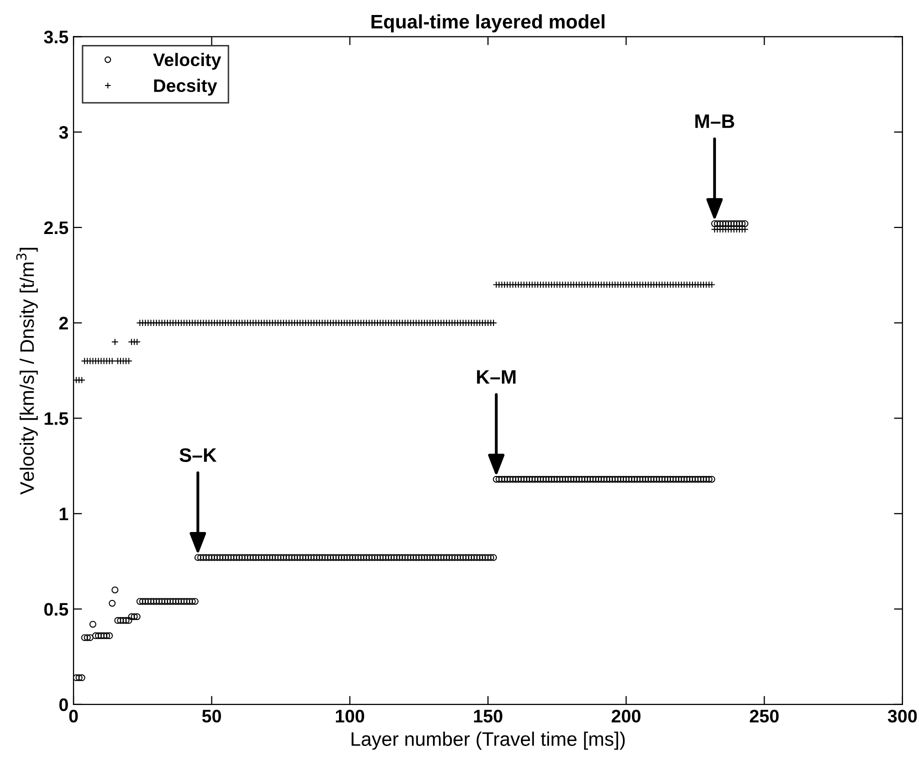 This screenshot has width=919, height=764. What do you see at coordinates (764, 716) in the screenshot?
I see `x-tick-label: 250` at bounding box center [764, 716].